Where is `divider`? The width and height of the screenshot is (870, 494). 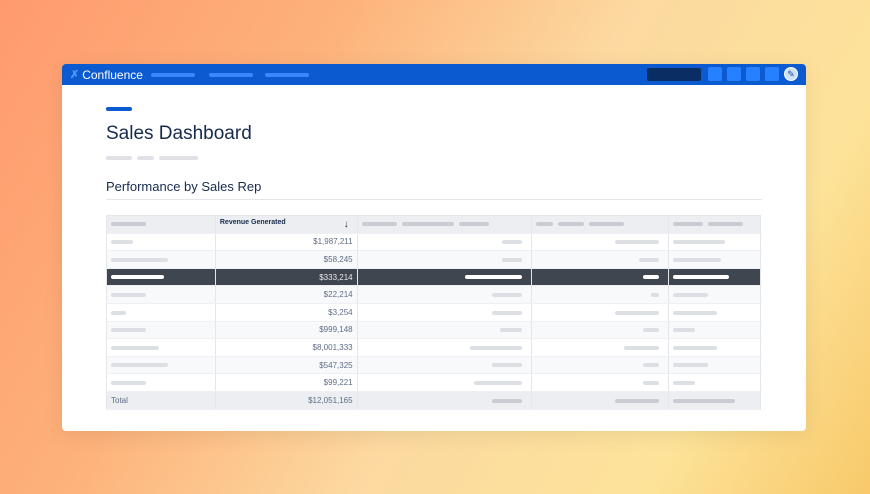 divider is located at coordinates (434, 199).